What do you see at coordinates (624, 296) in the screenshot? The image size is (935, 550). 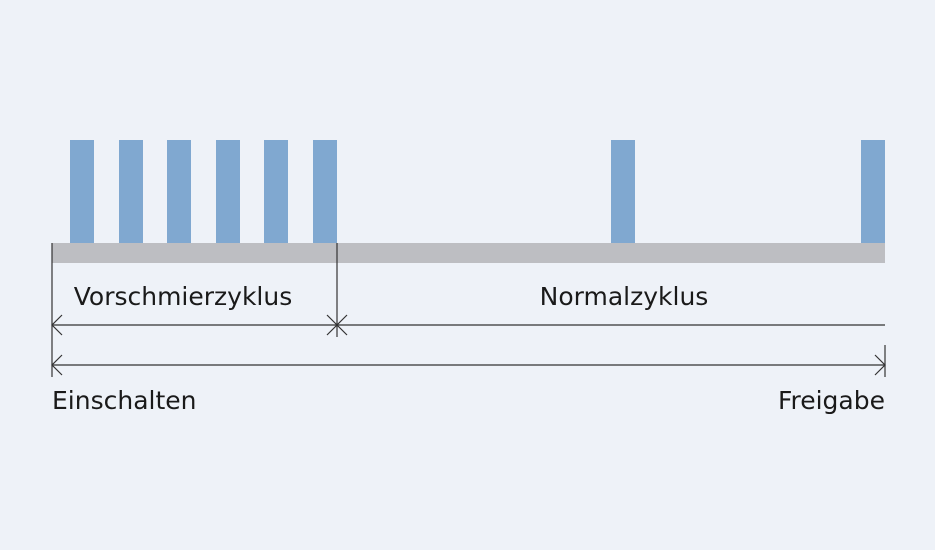 I see `phase-label: Normalzyklus` at bounding box center [624, 296].